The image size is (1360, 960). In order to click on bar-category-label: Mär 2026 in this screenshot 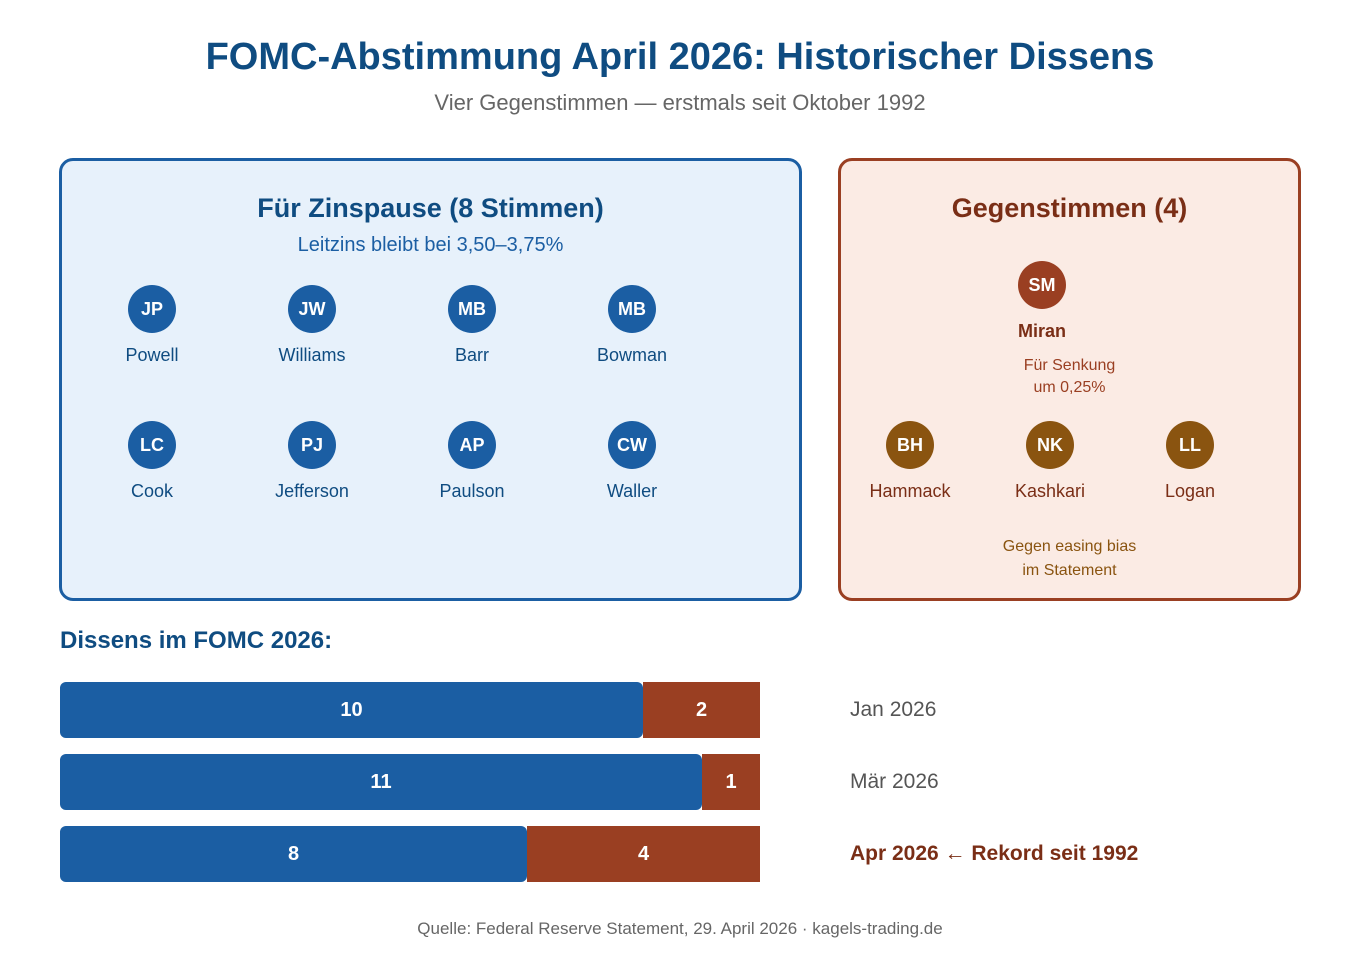, I will do `click(894, 781)`.